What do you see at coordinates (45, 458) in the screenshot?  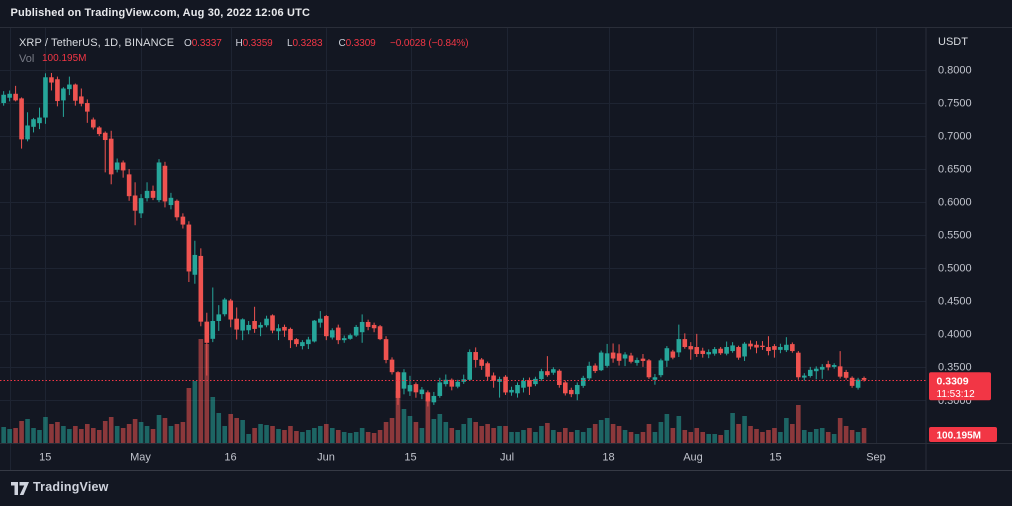 I see `time-axis-label: 15` at bounding box center [45, 458].